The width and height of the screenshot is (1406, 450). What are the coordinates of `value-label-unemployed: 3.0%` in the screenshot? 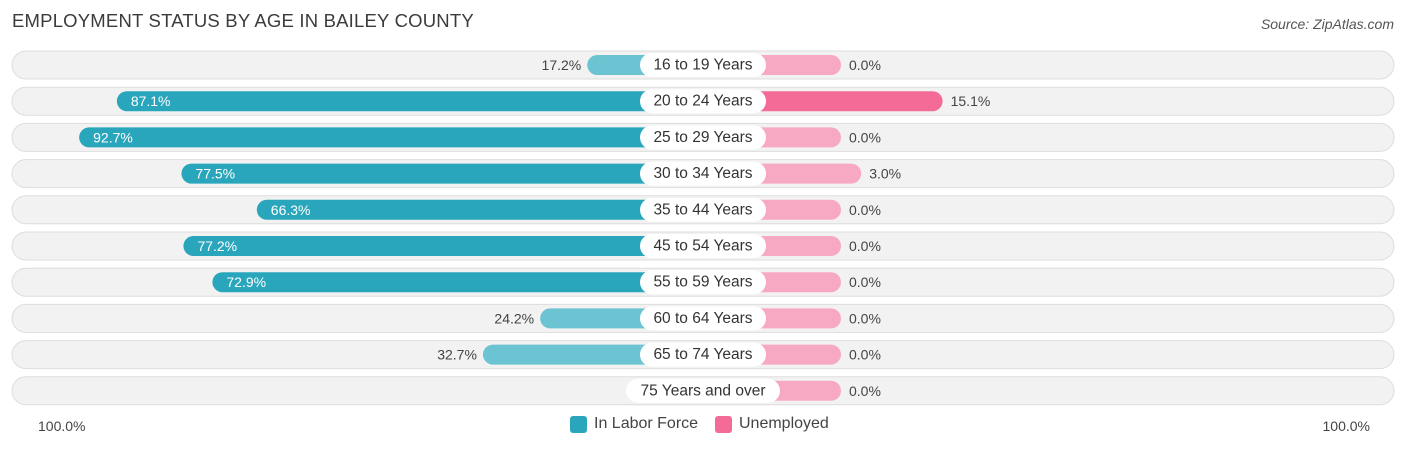 It's located at (885, 174).